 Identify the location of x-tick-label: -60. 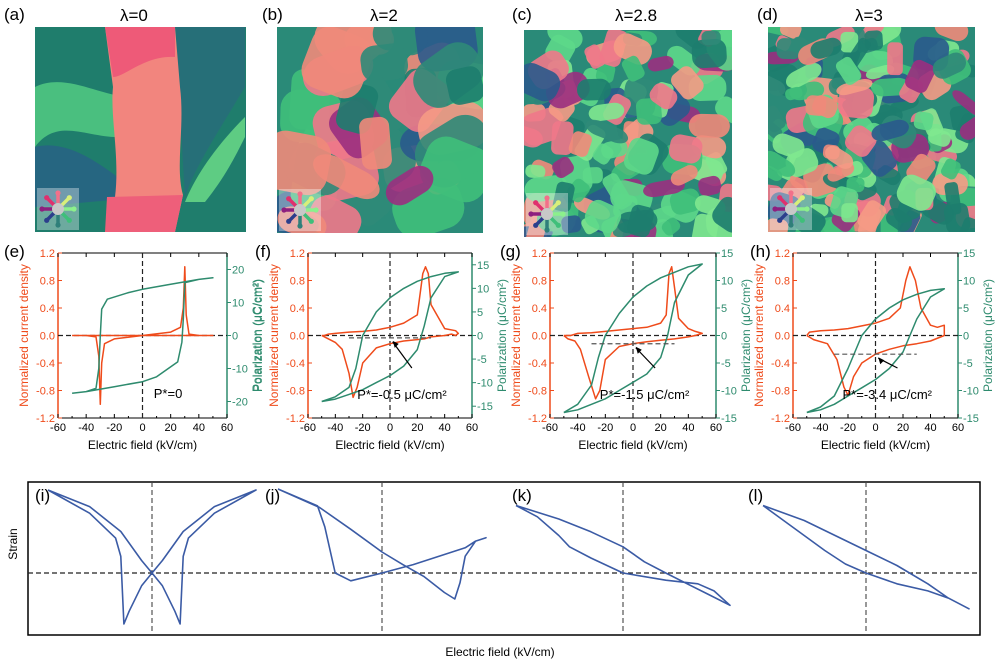
(308, 428).